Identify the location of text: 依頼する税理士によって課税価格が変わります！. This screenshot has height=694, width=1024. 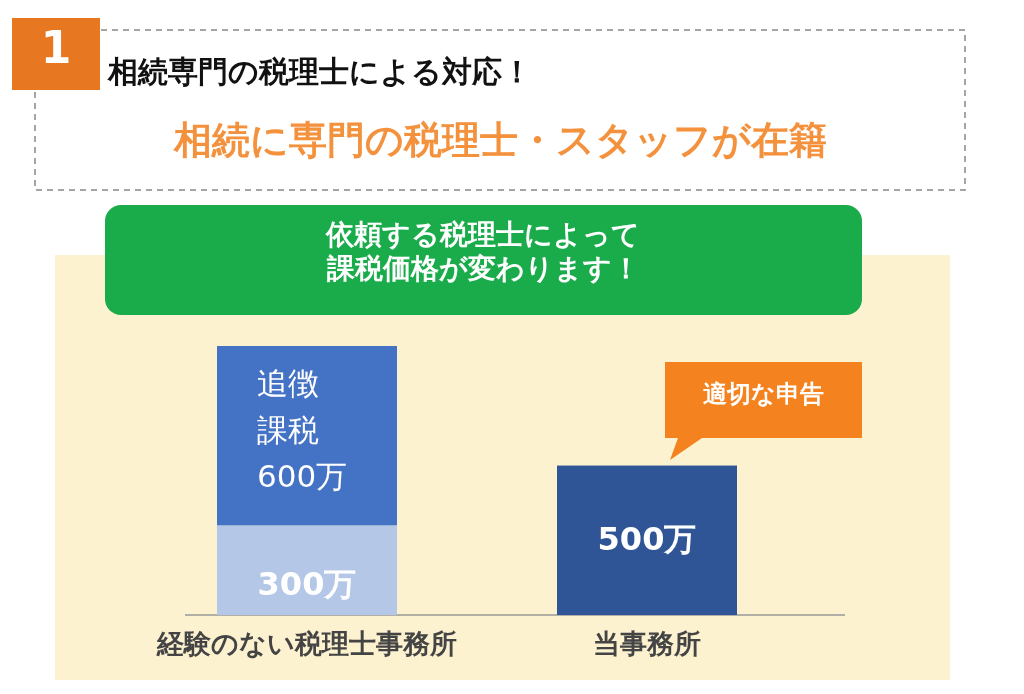
(482, 252).